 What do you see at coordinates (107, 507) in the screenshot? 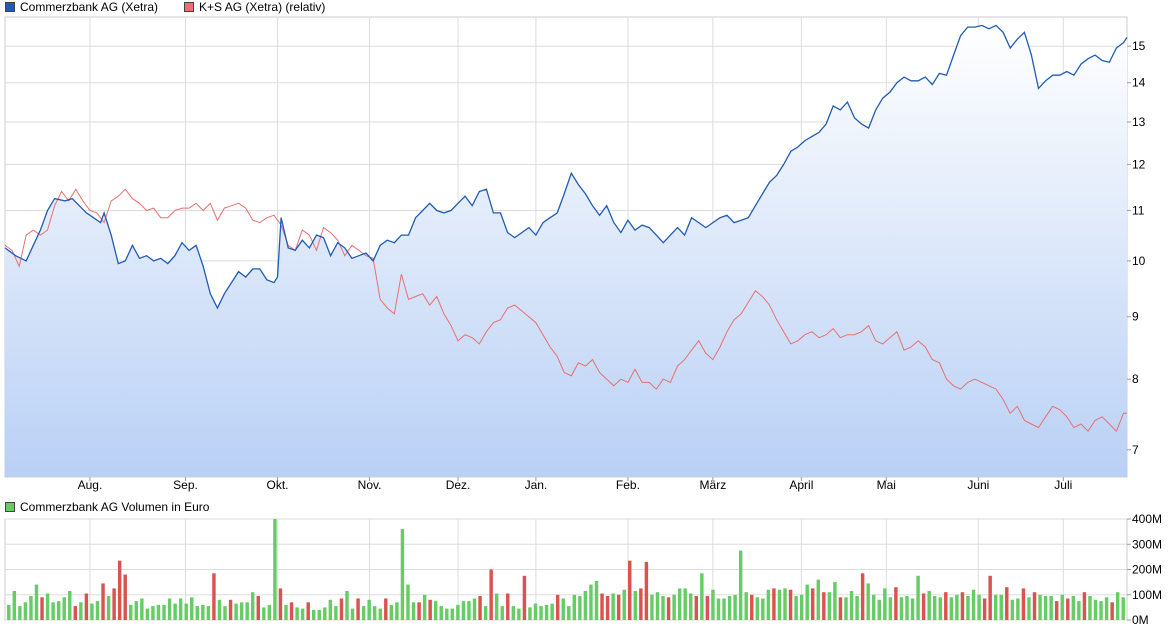
I see `legend-item-volume: Commerzbank AG Volumen in Euro` at bounding box center [107, 507].